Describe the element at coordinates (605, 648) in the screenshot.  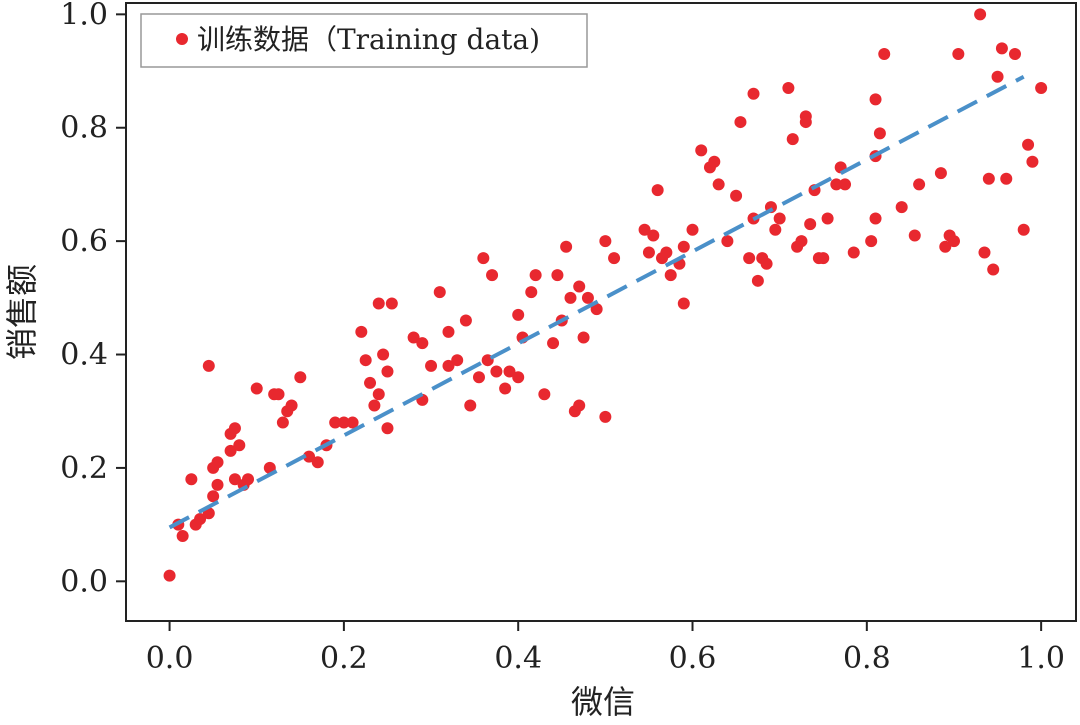
I see `x-axis: 0.0 0.2 0.4 0.6 0.8 1.0` at that location.